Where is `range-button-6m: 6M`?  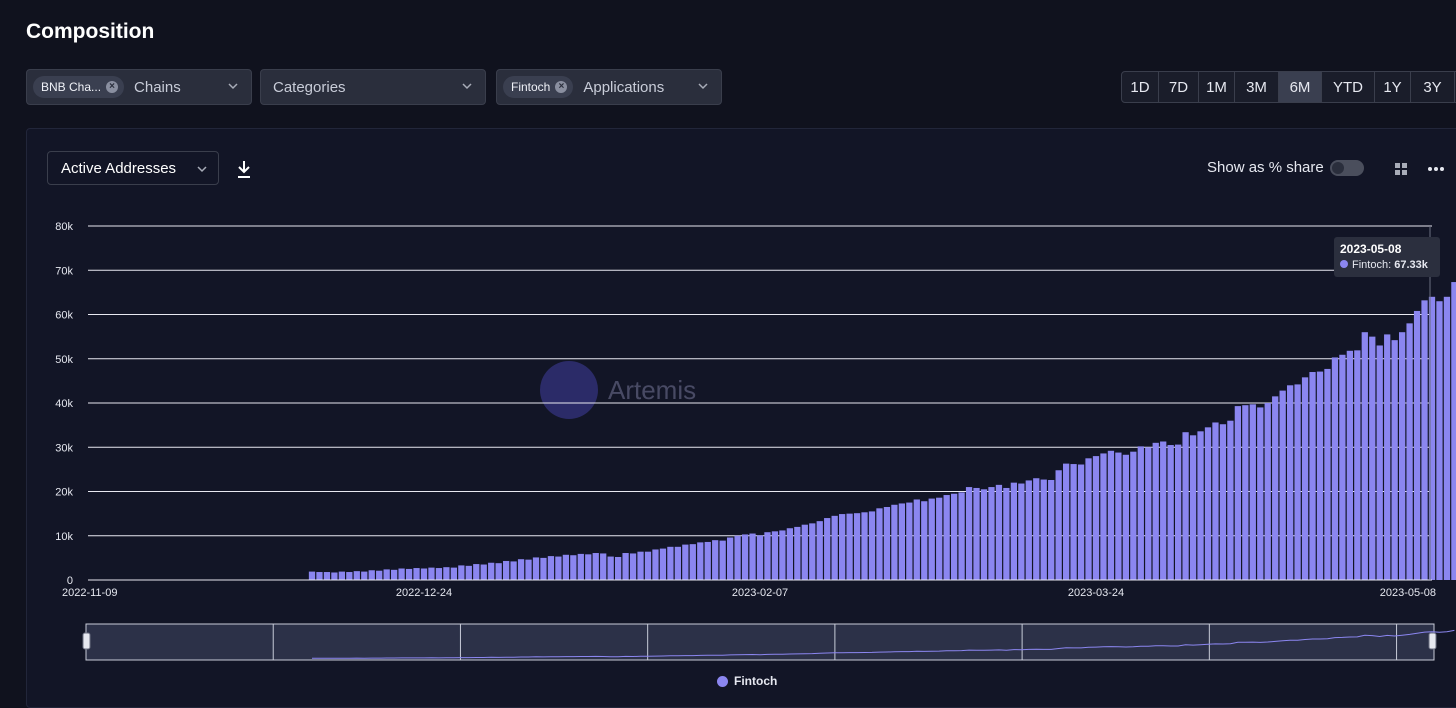
range-button-6m: 6M is located at coordinates (1300, 87).